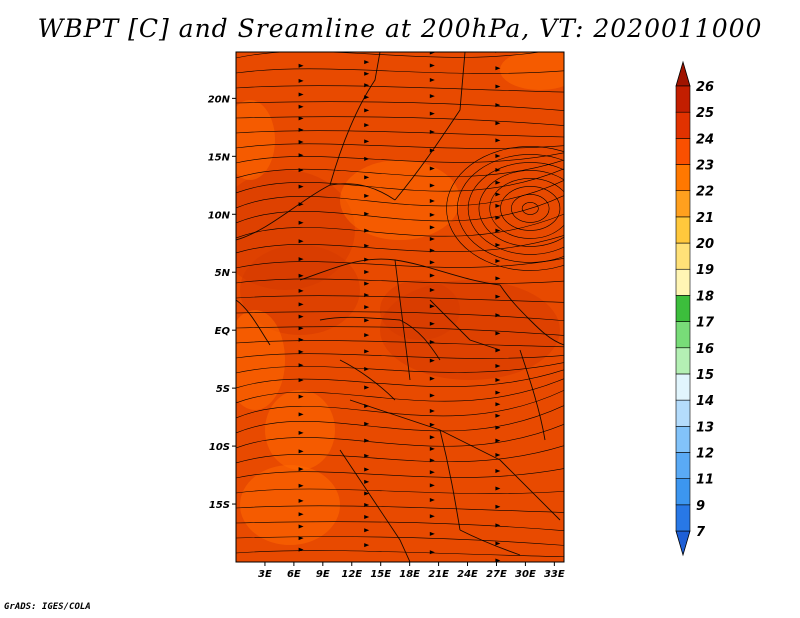 This screenshot has height=618, width=800. Describe the element at coordinates (496, 574) in the screenshot. I see `x-tick-label: 27E` at that location.